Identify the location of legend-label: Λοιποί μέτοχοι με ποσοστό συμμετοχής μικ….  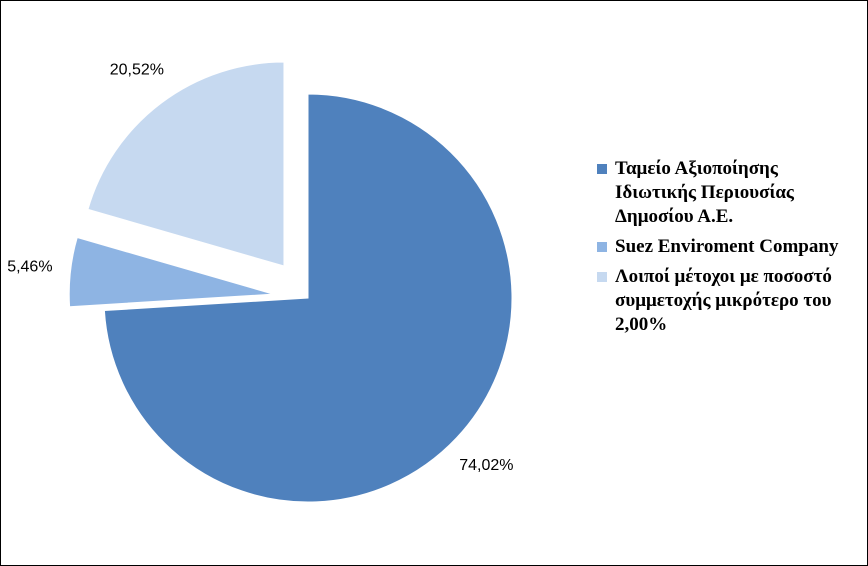
(723, 300).